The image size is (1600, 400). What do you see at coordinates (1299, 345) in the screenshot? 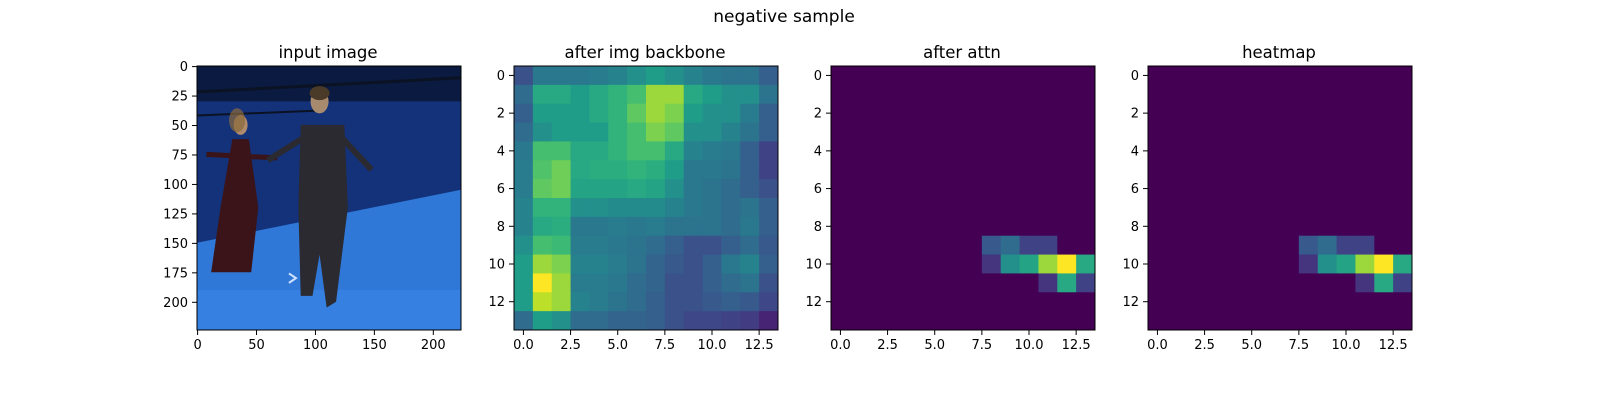
I see `x-tick-label: 7.5` at bounding box center [1299, 345].